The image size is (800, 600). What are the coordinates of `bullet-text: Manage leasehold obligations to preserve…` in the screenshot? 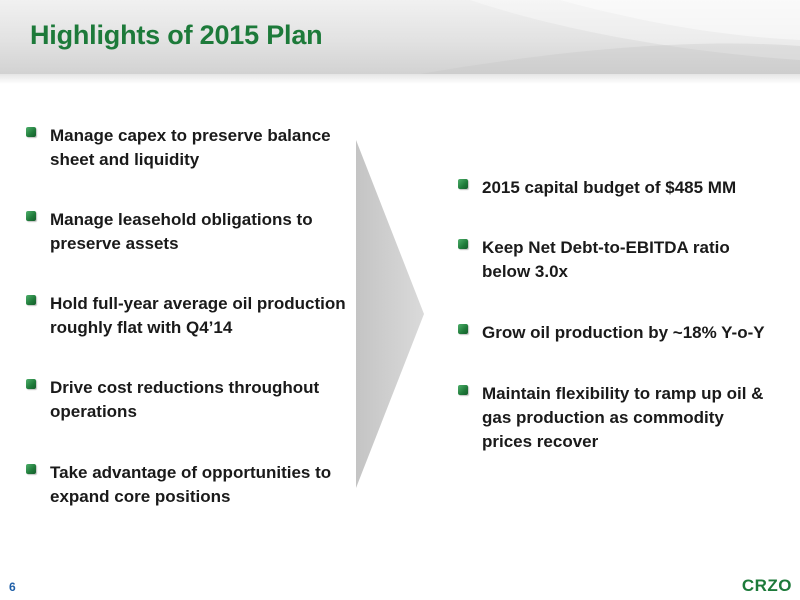 It's located at (181, 231).